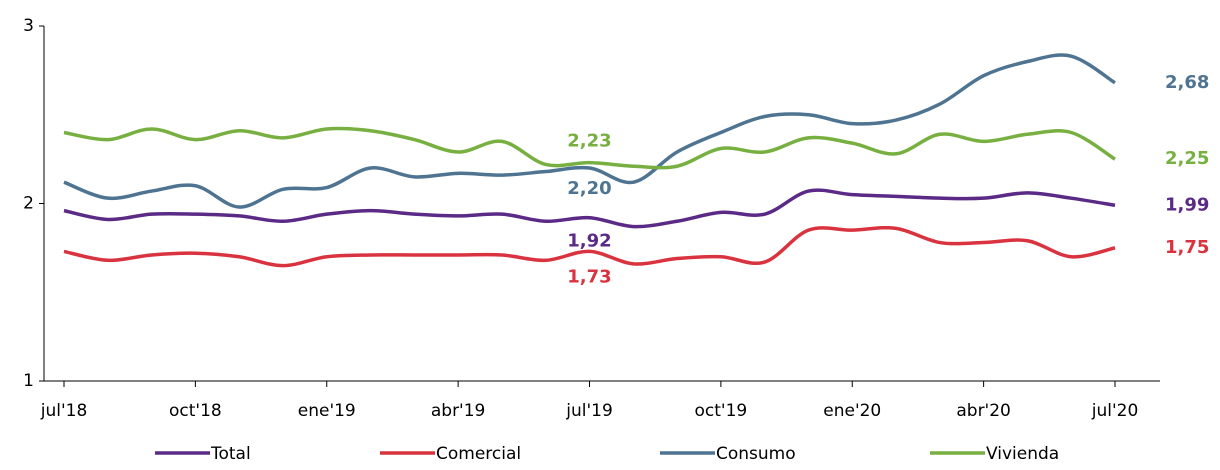 This screenshot has width=1220, height=470. I want to click on data-label: 1,92, so click(589, 241).